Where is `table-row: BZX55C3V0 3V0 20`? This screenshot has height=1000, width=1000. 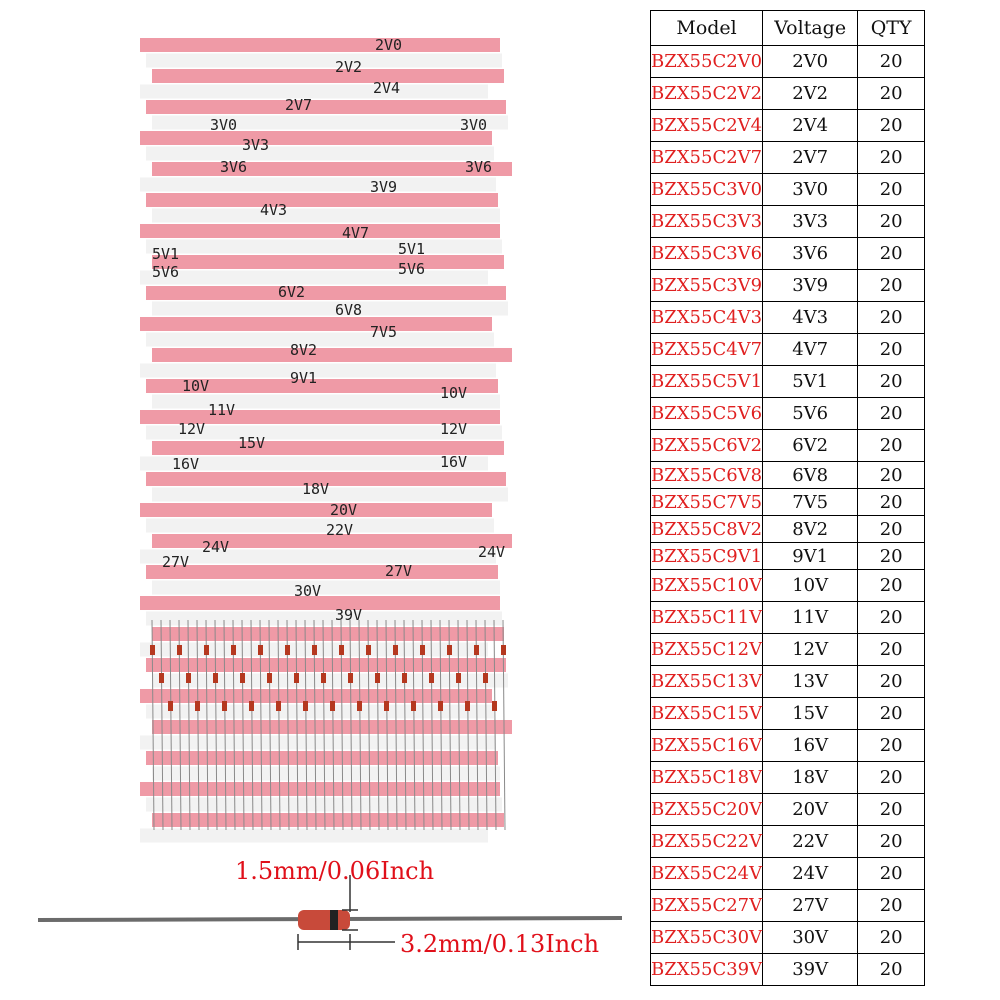 table-row: BZX55C3V0 3V0 20 is located at coordinates (787, 189).